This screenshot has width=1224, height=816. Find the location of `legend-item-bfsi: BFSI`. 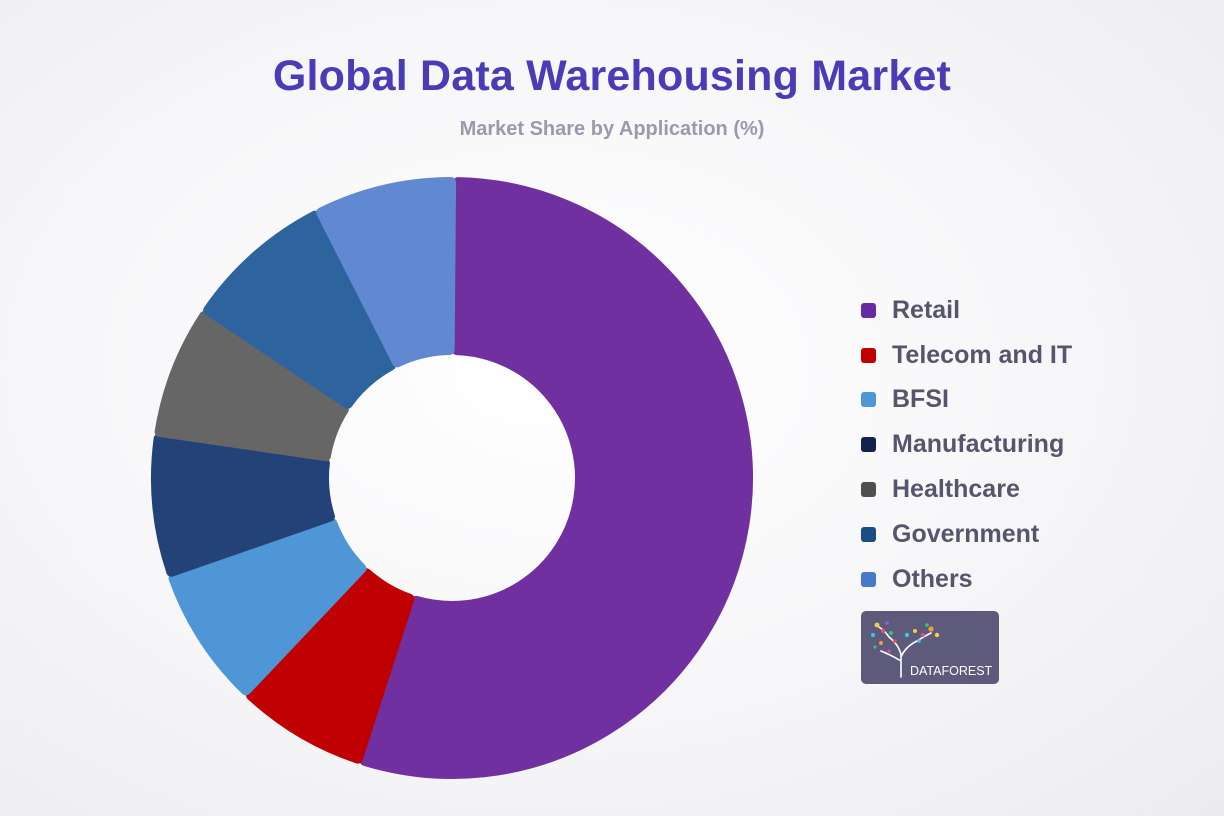

legend-item-bfsi: BFSI is located at coordinates (1011, 400).